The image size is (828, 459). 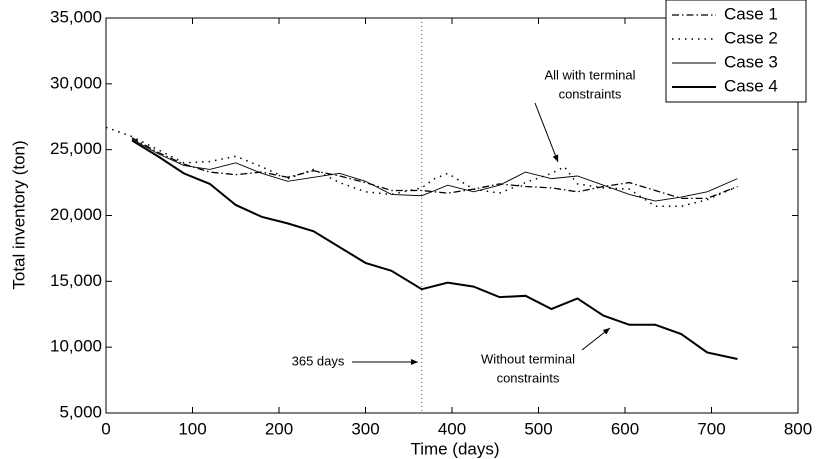 I want to click on legend-label: Case 2, so click(x=751, y=37).